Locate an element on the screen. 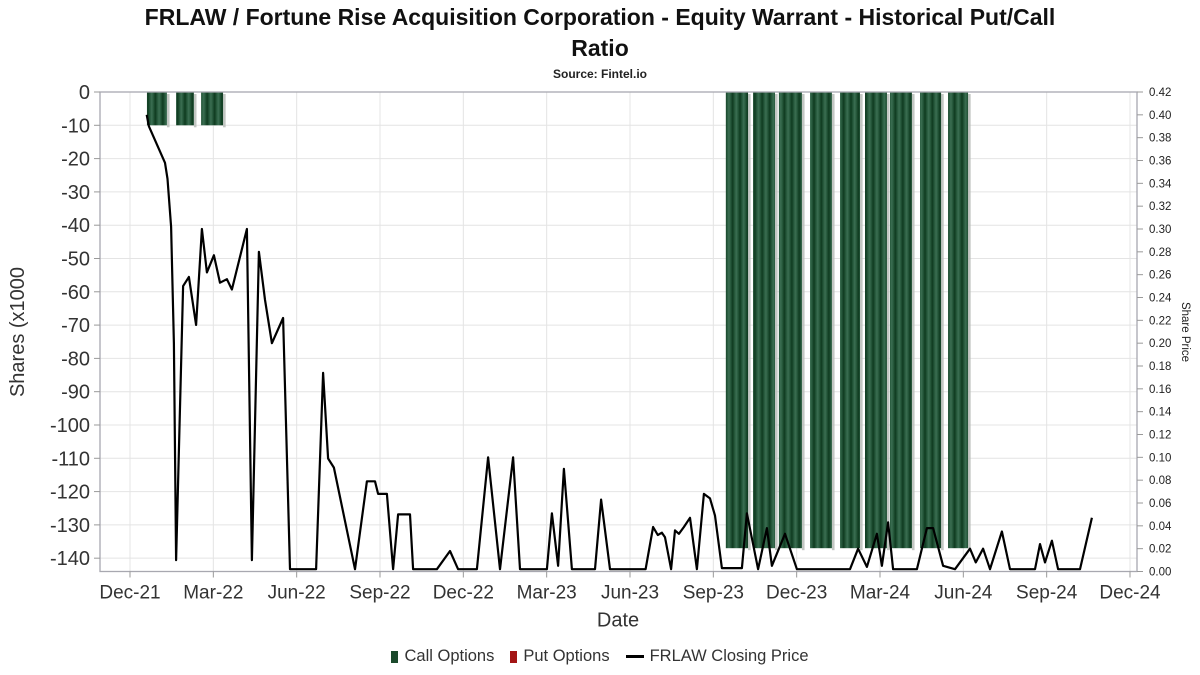 The image size is (1200, 675). left-axis-tick-label: -60 is located at coordinates (75, 293).